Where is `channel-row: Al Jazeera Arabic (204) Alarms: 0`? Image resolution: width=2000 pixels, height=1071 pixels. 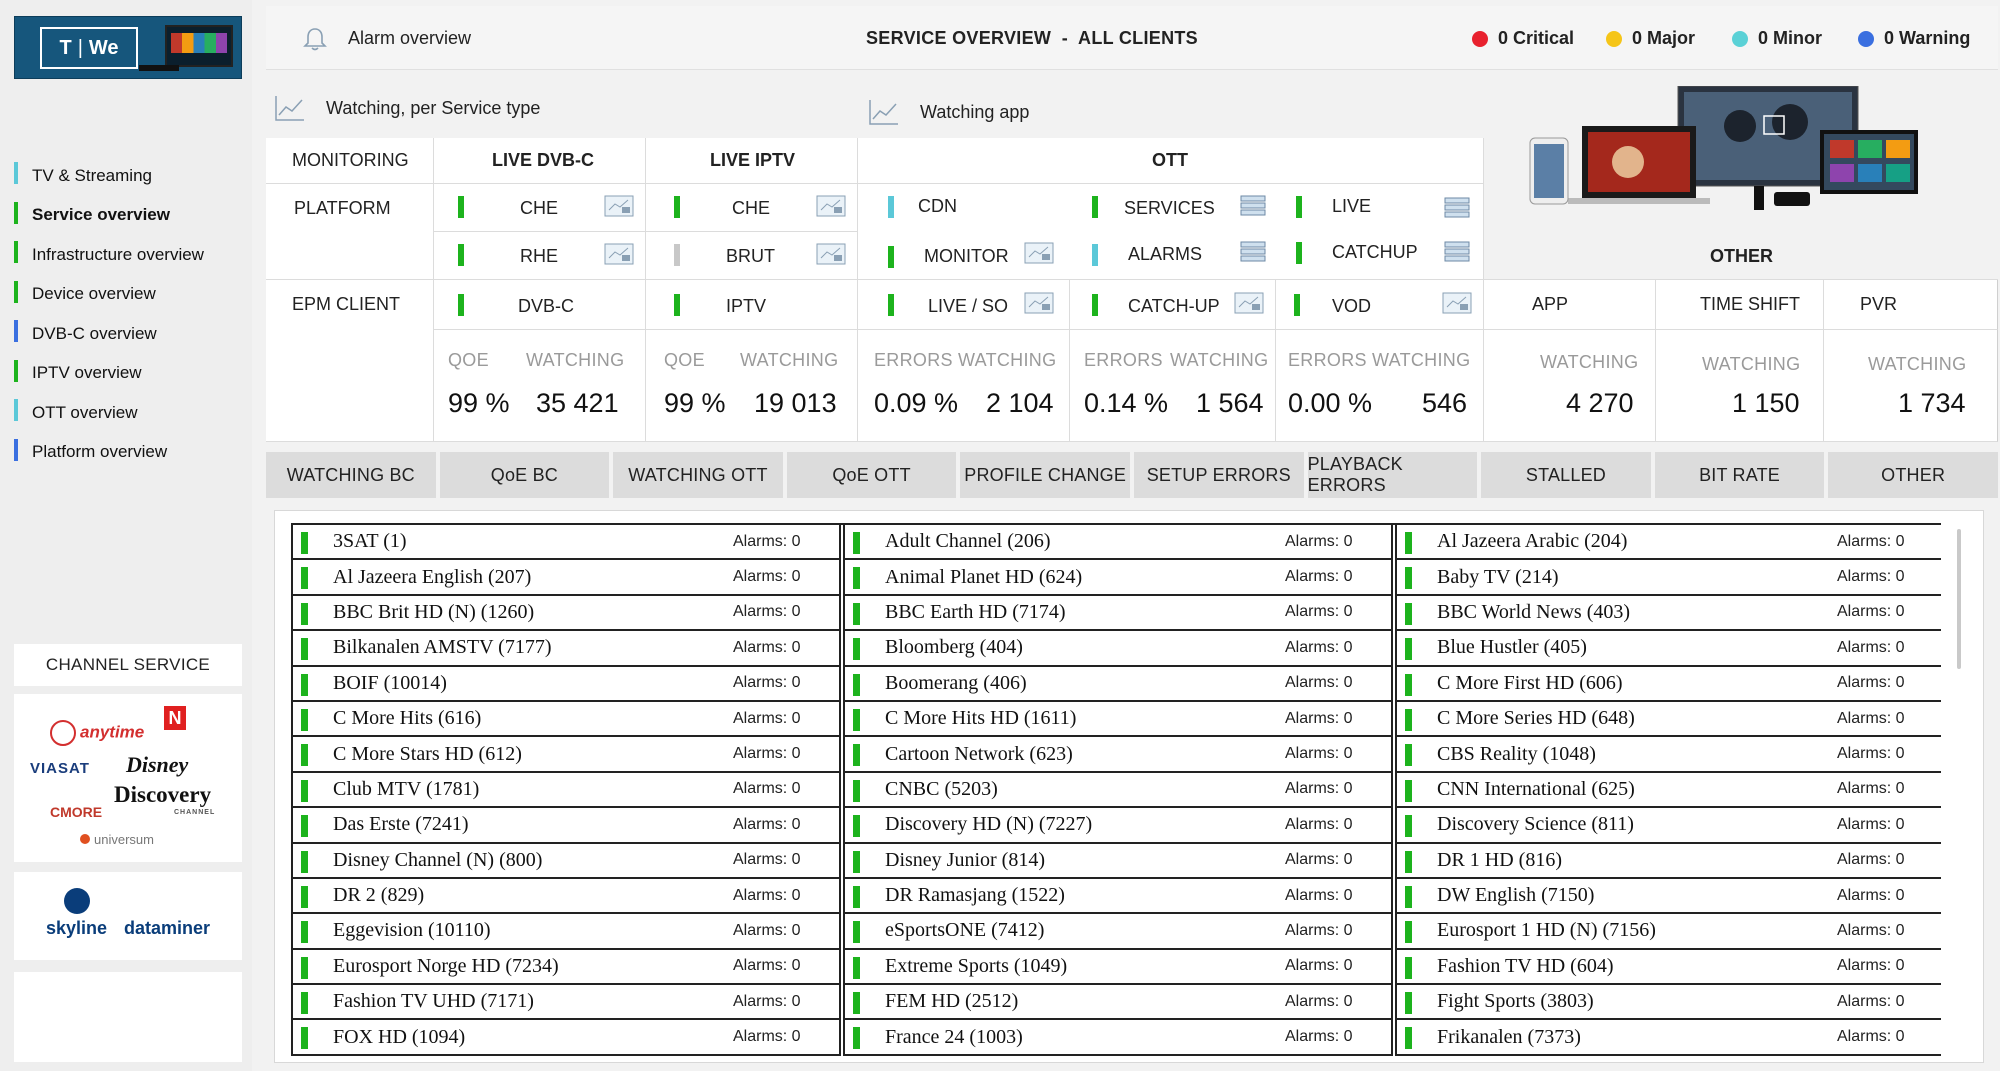 channel-row: Al Jazeera Arabic (204) Alarms: 0 is located at coordinates (1669, 543).